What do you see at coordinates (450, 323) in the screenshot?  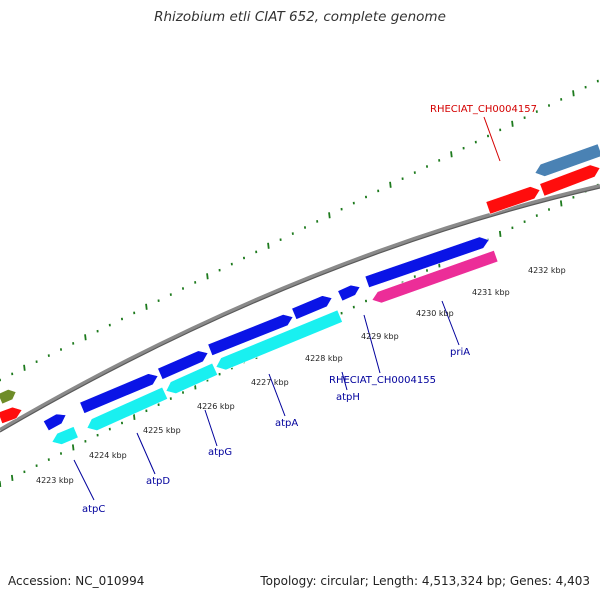 I see `leader-priA` at bounding box center [450, 323].